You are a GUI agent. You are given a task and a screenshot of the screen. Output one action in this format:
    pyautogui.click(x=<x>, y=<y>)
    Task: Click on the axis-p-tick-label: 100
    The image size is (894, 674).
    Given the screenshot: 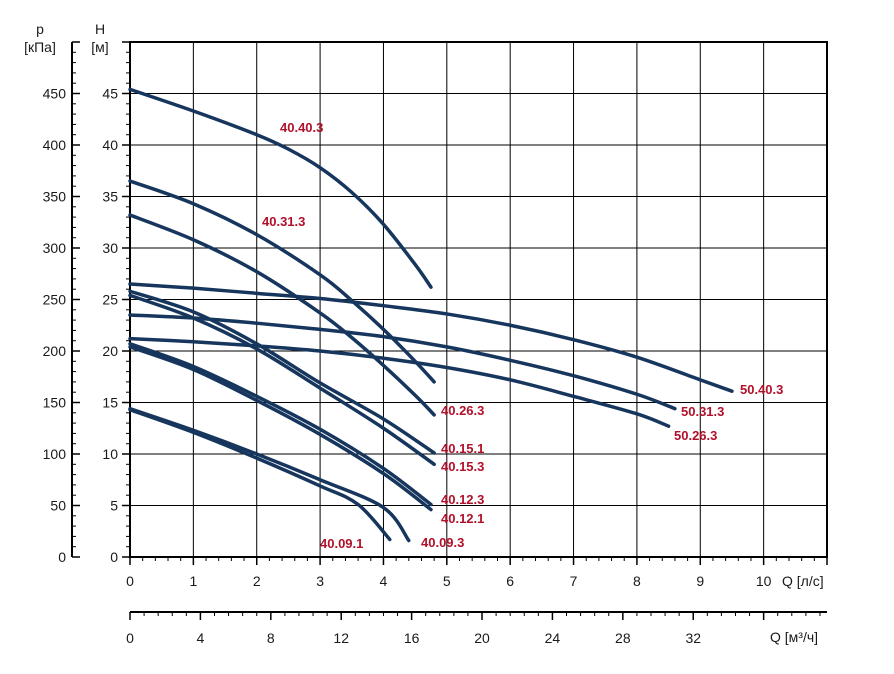 What is the action you would take?
    pyautogui.click(x=55, y=454)
    